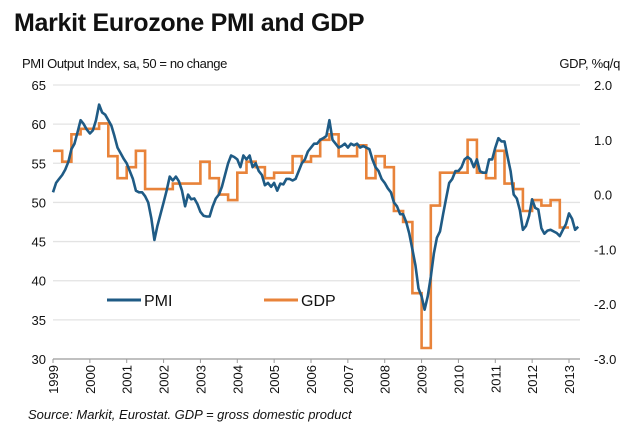 The image size is (640, 433). What do you see at coordinates (603, 140) in the screenshot?
I see `right-y-tick-label: 1.0` at bounding box center [603, 140].